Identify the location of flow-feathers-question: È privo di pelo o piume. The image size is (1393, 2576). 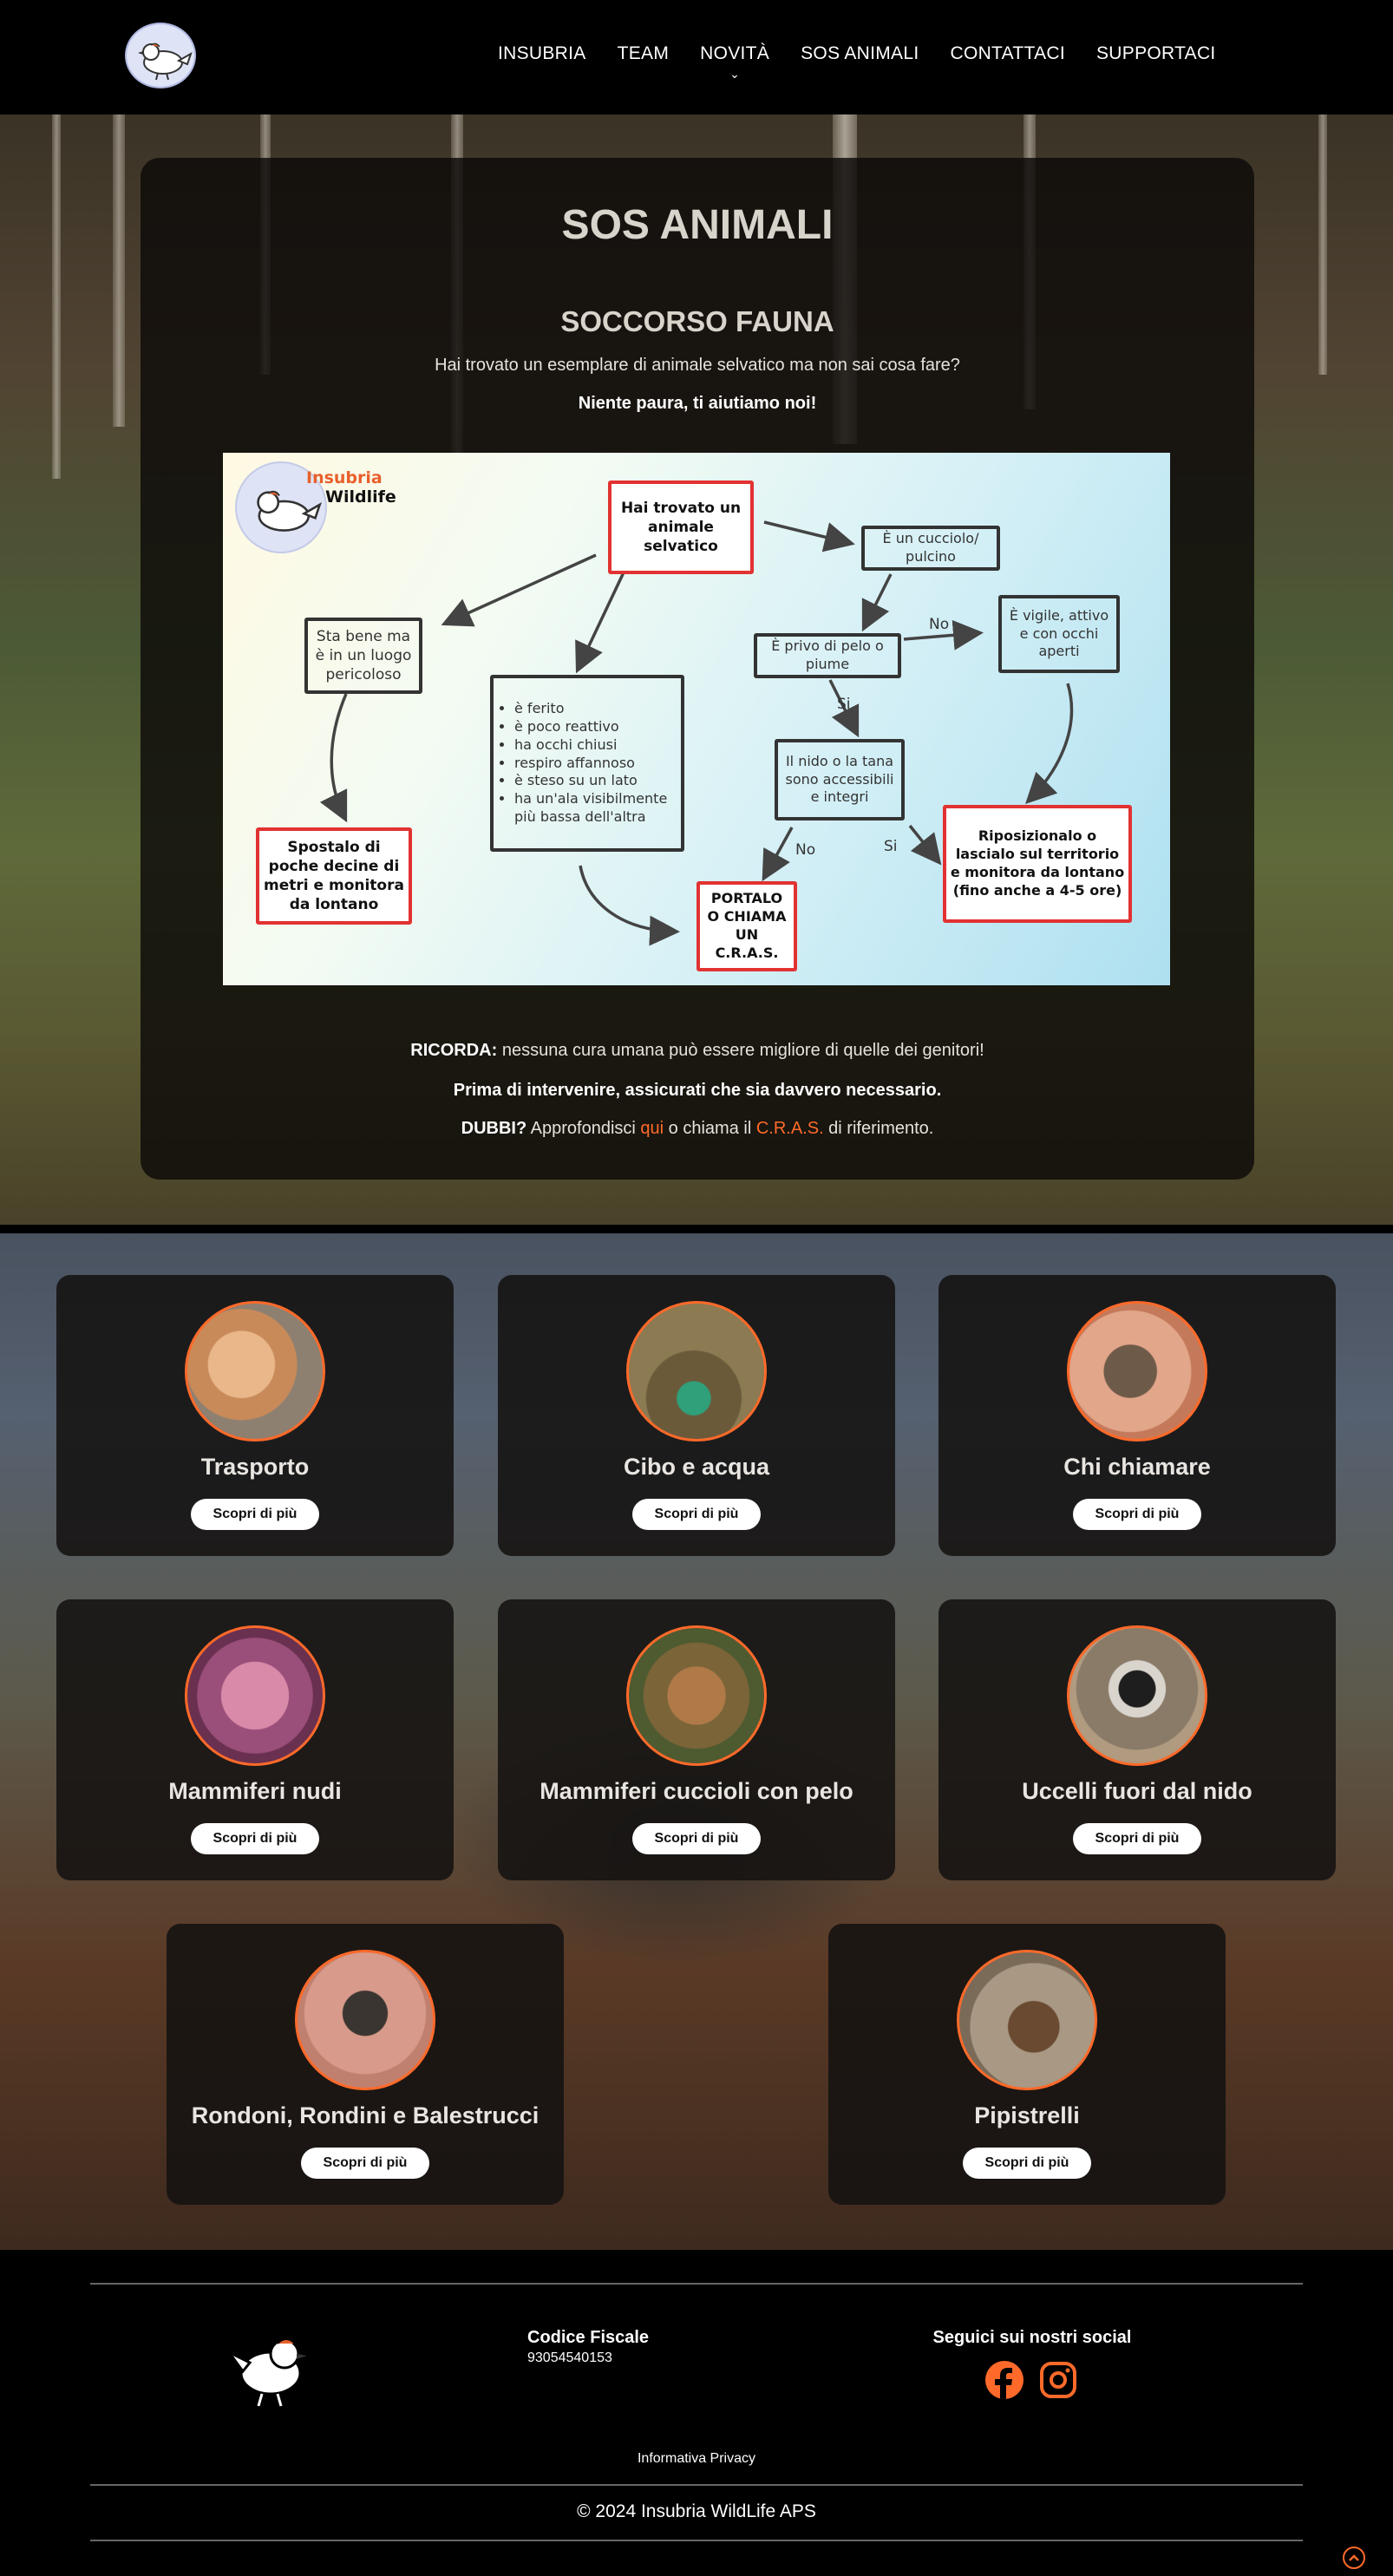
(827, 655).